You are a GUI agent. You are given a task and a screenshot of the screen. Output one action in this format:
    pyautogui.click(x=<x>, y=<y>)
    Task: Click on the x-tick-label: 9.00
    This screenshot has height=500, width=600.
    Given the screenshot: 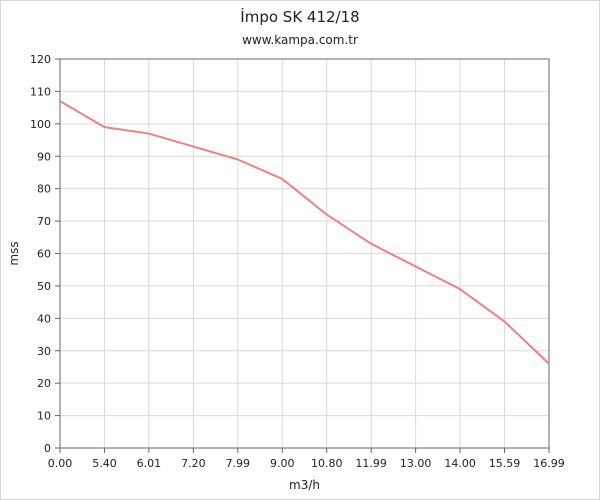 What is the action you would take?
    pyautogui.click(x=282, y=463)
    